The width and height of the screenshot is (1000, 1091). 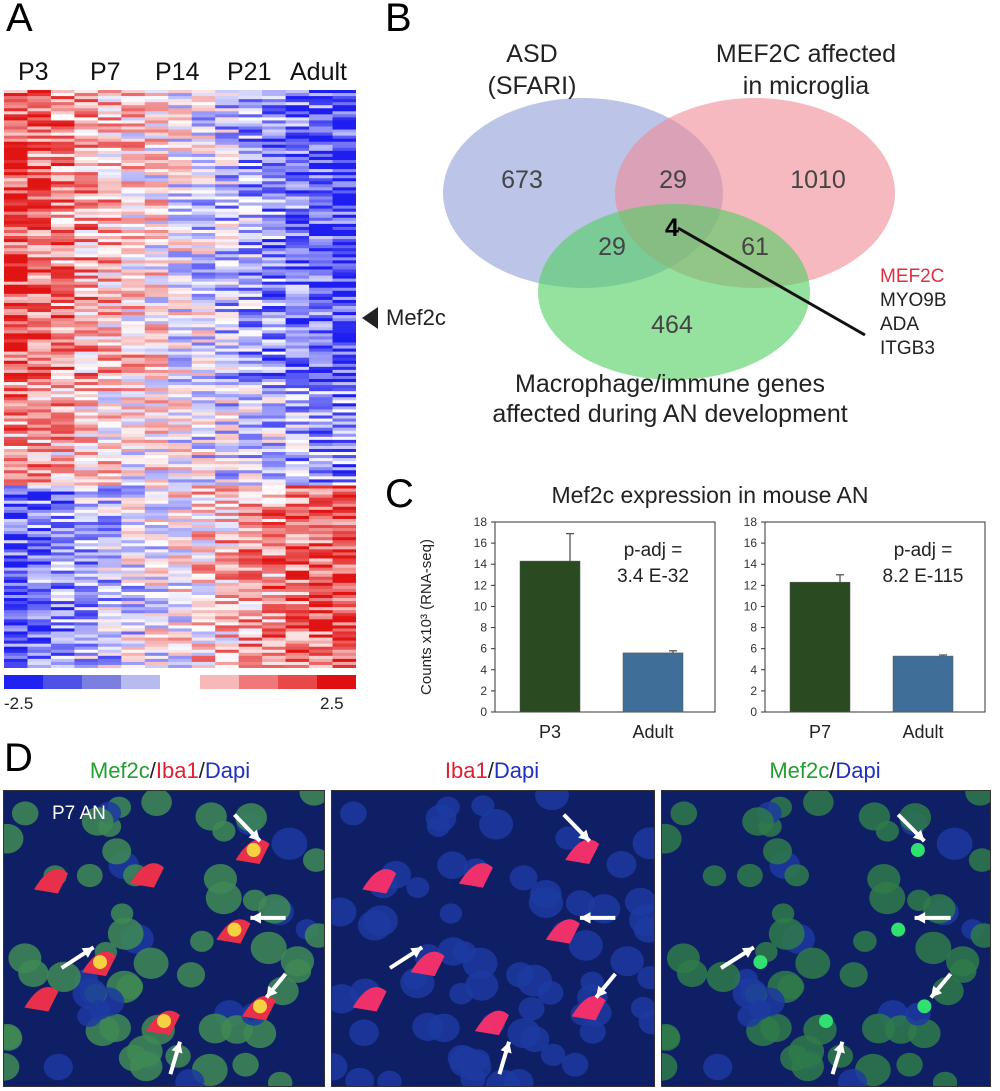 What do you see at coordinates (177, 770) in the screenshot?
I see `caption-merged-iba1: Iba1` at bounding box center [177, 770].